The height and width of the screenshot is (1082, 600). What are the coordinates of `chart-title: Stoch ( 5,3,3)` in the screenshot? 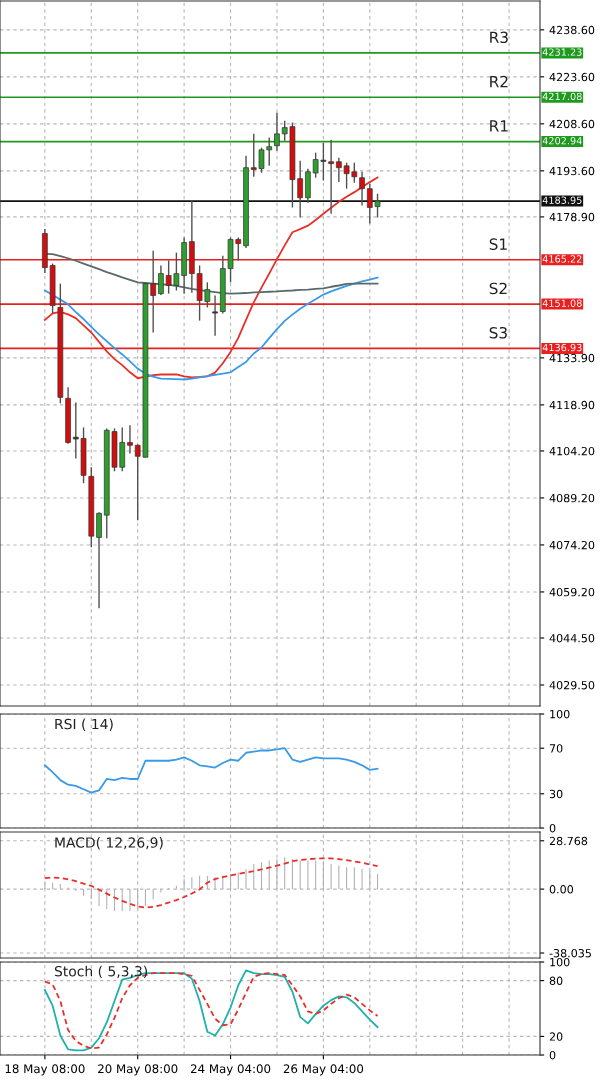 It's located at (101, 972).